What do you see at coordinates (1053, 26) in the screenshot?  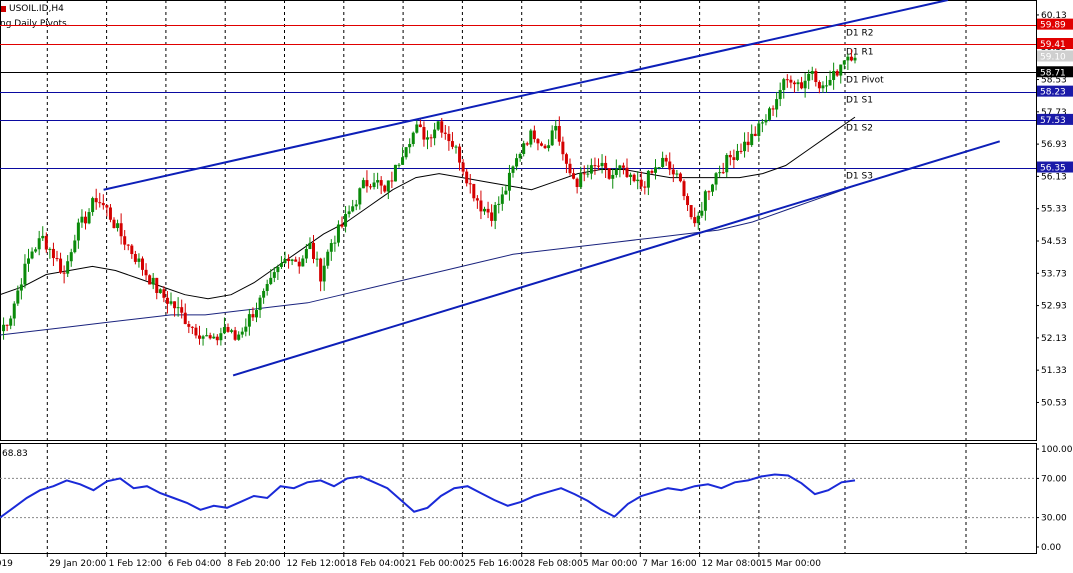 I see `price-badge-label: 59.89` at bounding box center [1053, 26].